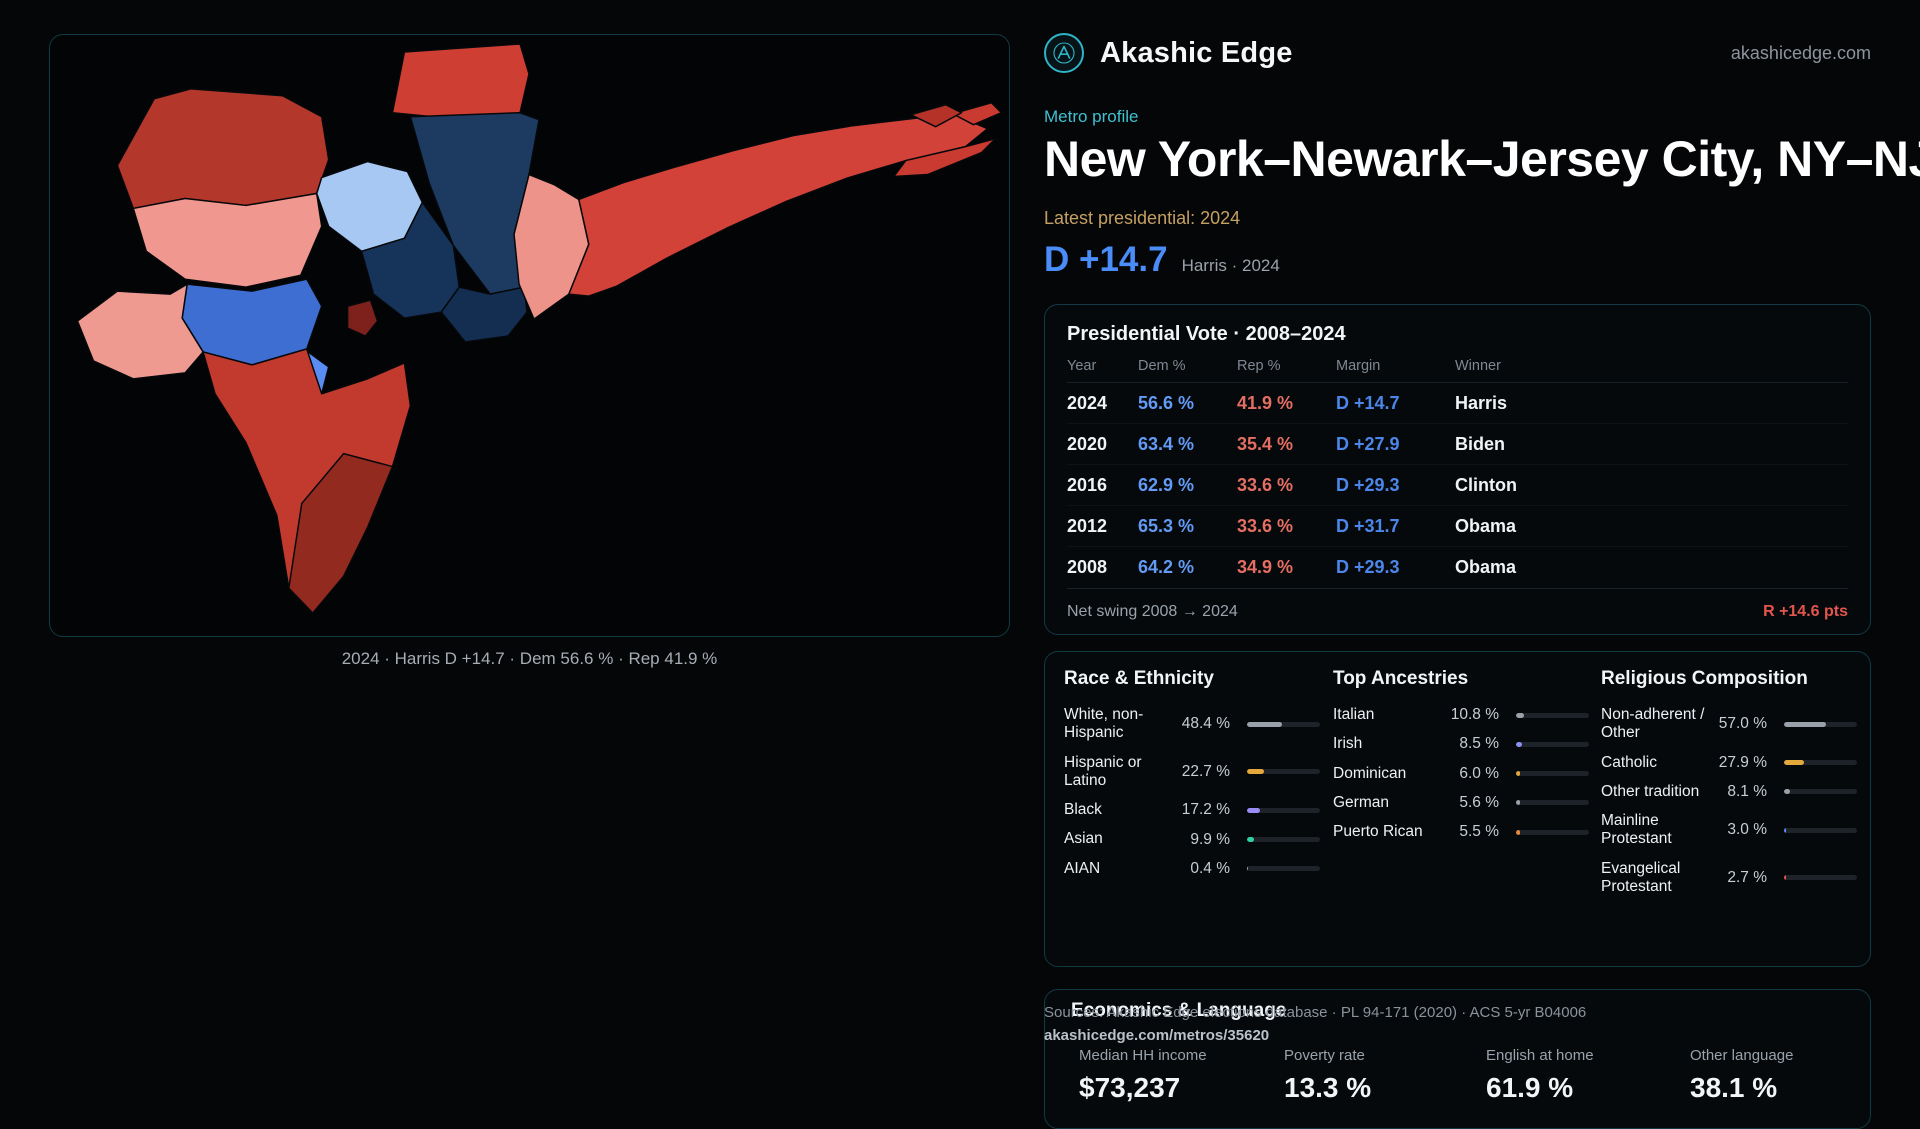 The width and height of the screenshot is (1920, 1129). I want to click on row-label: German, so click(1361, 802).